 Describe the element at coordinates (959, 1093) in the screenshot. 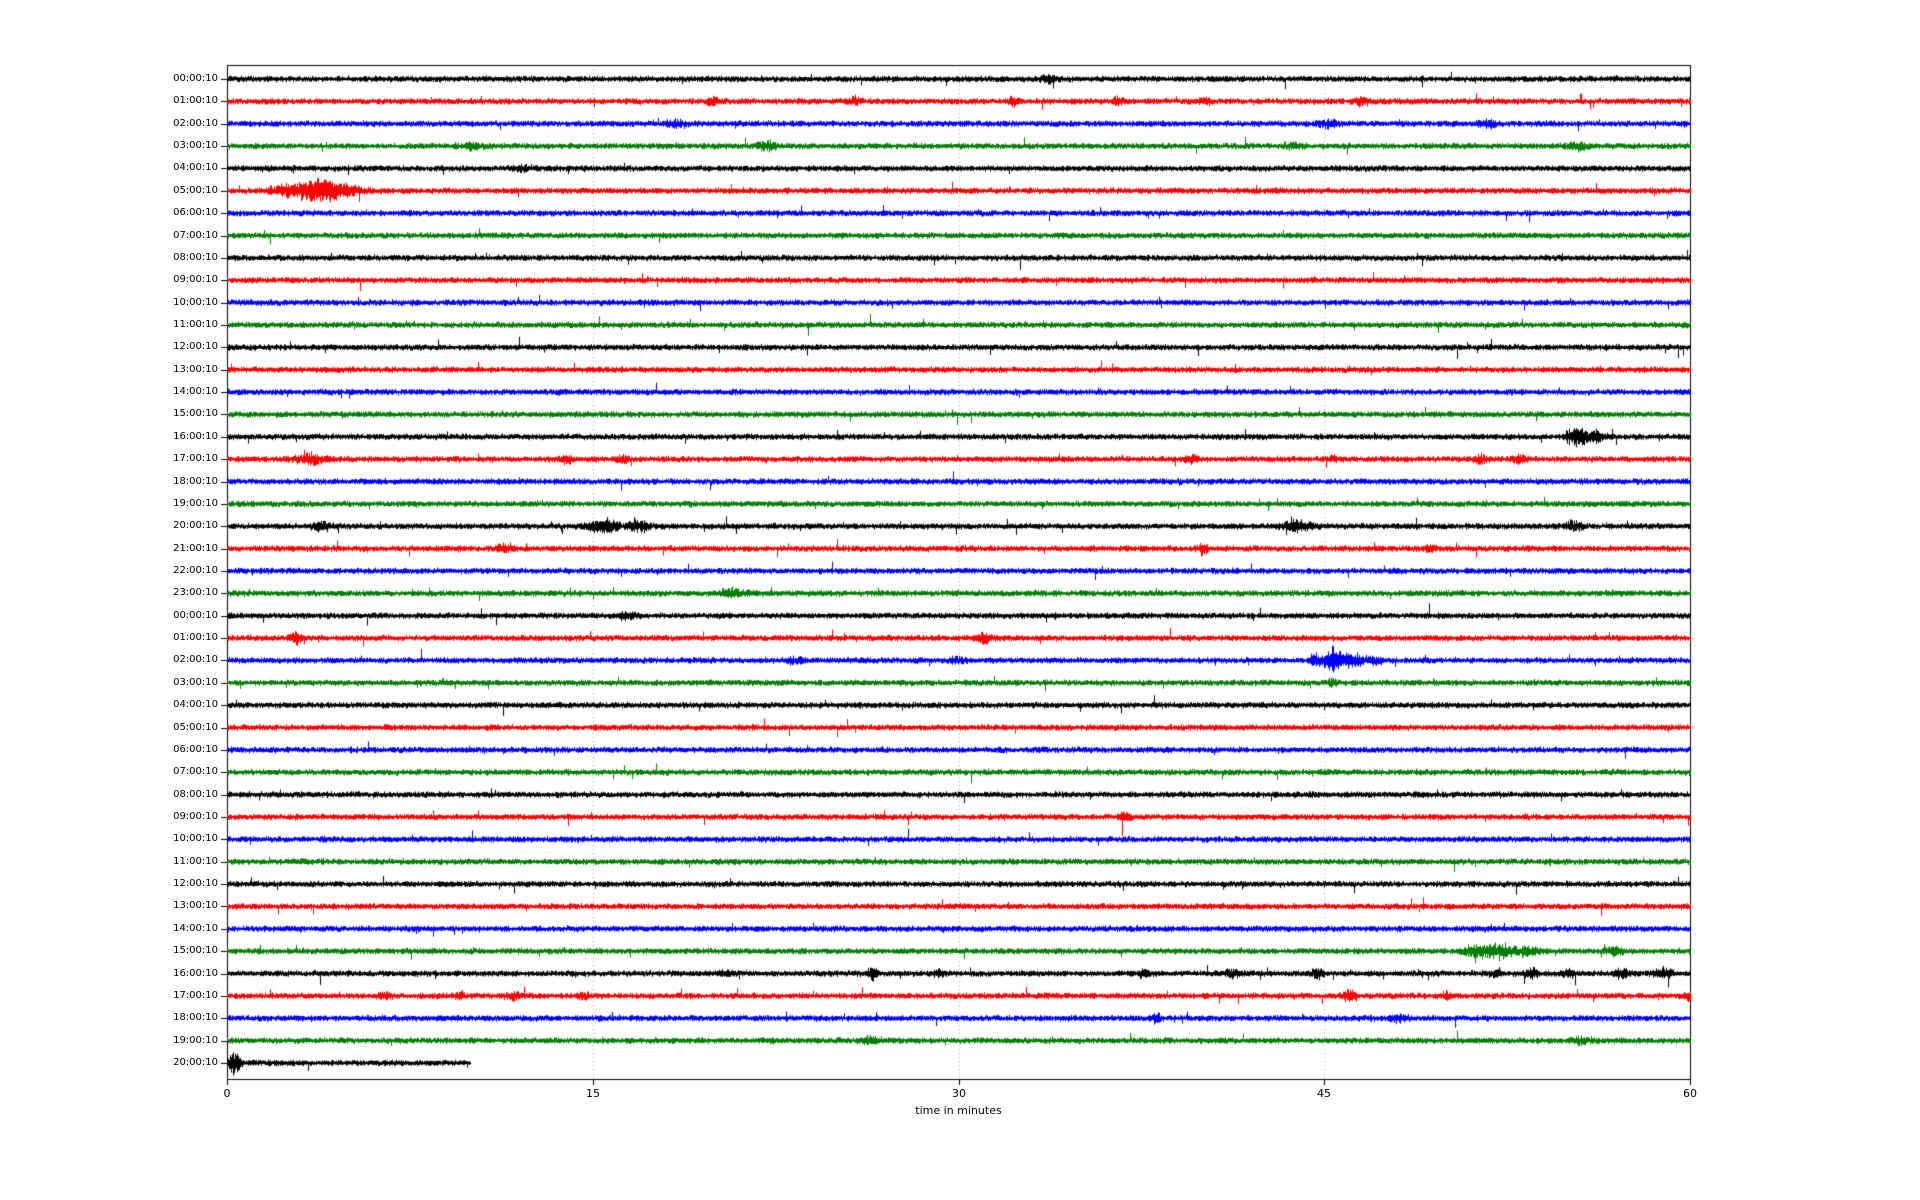

I see `x-tick-label: 30` at that location.